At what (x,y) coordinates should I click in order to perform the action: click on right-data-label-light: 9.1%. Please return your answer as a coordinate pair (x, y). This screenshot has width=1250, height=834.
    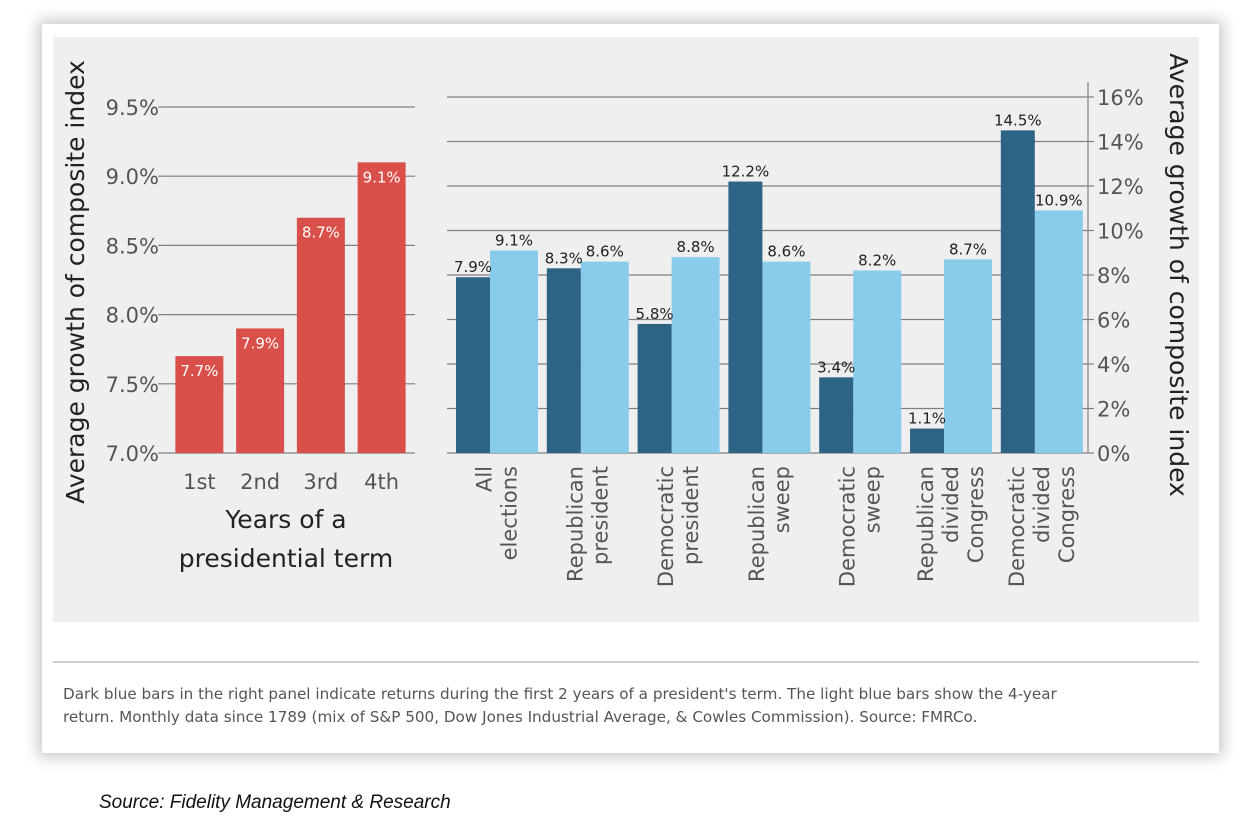
    Looking at the image, I should click on (514, 241).